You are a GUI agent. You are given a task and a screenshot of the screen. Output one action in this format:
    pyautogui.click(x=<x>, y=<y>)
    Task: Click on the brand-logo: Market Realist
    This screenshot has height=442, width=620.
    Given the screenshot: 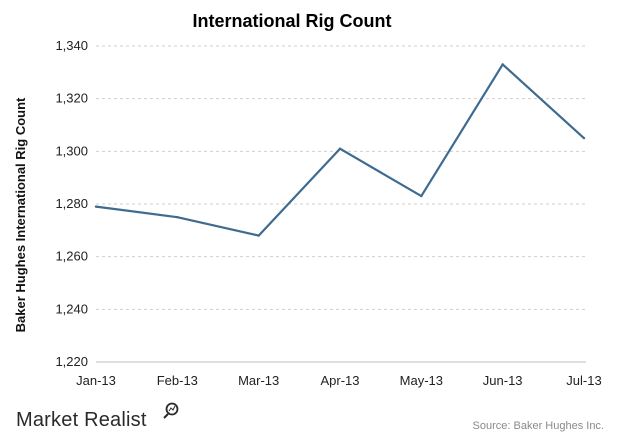 What is the action you would take?
    pyautogui.click(x=97, y=416)
    